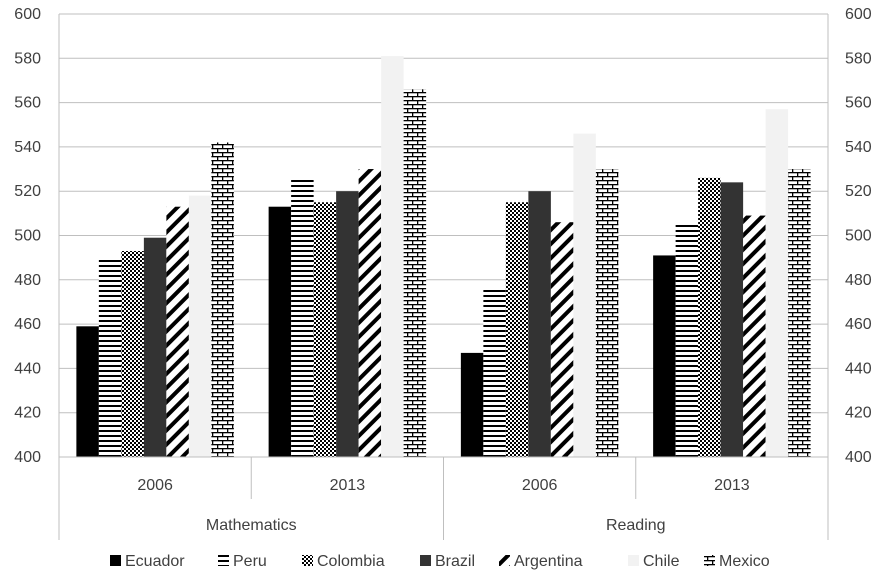 The height and width of the screenshot is (580, 886). I want to click on y-tick-label-right: 600, so click(858, 14).